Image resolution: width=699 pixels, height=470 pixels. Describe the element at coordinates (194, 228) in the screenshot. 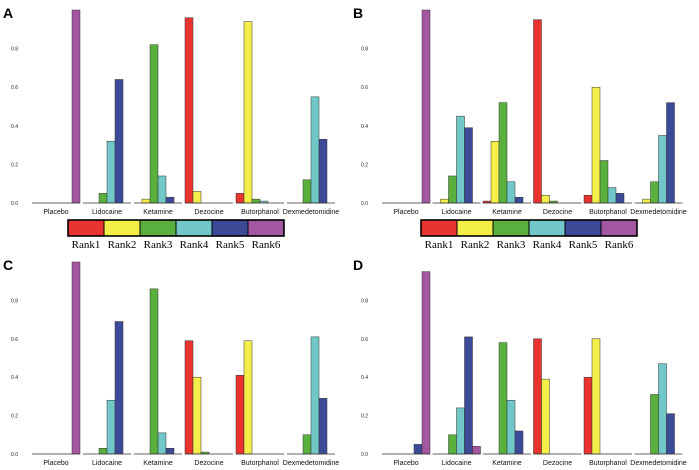

I see `legend-swatch-rank4` at that location.